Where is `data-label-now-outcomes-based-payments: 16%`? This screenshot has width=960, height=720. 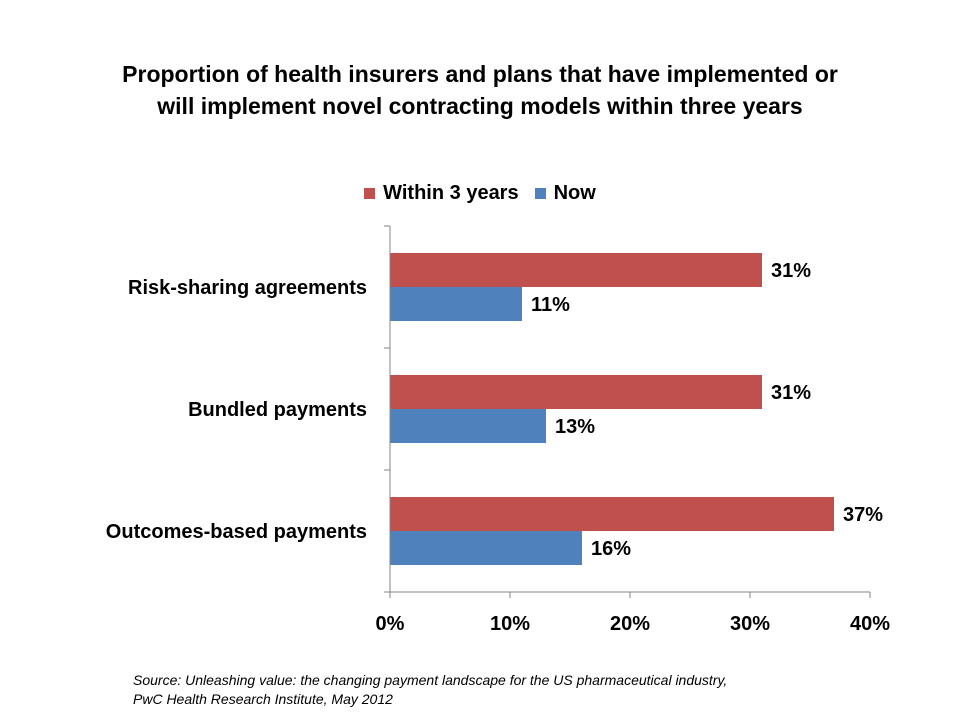
data-label-now-outcomes-based-payments: 16% is located at coordinates (611, 549).